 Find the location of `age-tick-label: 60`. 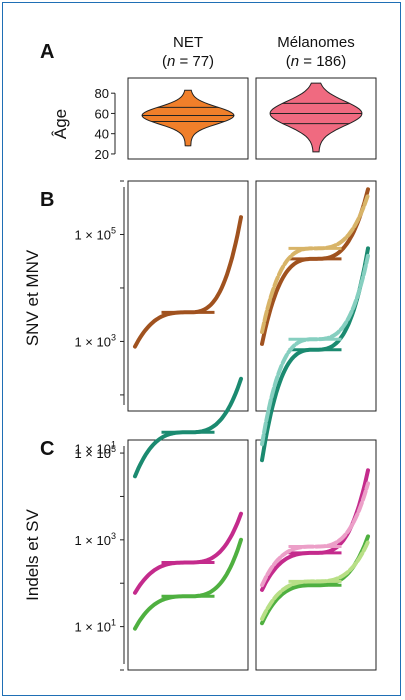

age-tick-label: 60 is located at coordinates (102, 113).